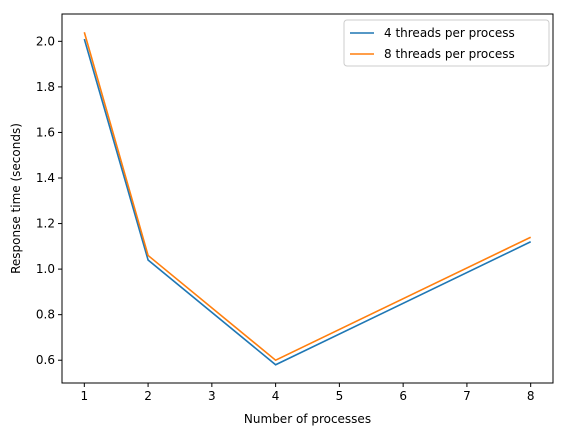  What do you see at coordinates (16, 198) in the screenshot?
I see `y-axis-label: Response time (seconds)` at bounding box center [16, 198].